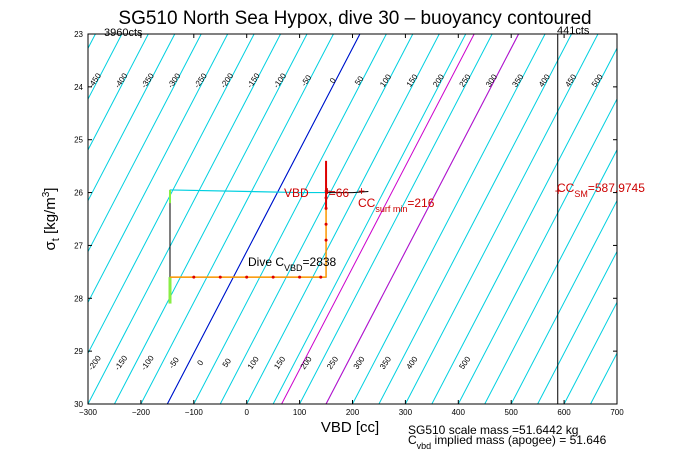 The image size is (681, 454). Describe the element at coordinates (558, 191) in the screenshot. I see `cc-sm-cross: +` at that location.